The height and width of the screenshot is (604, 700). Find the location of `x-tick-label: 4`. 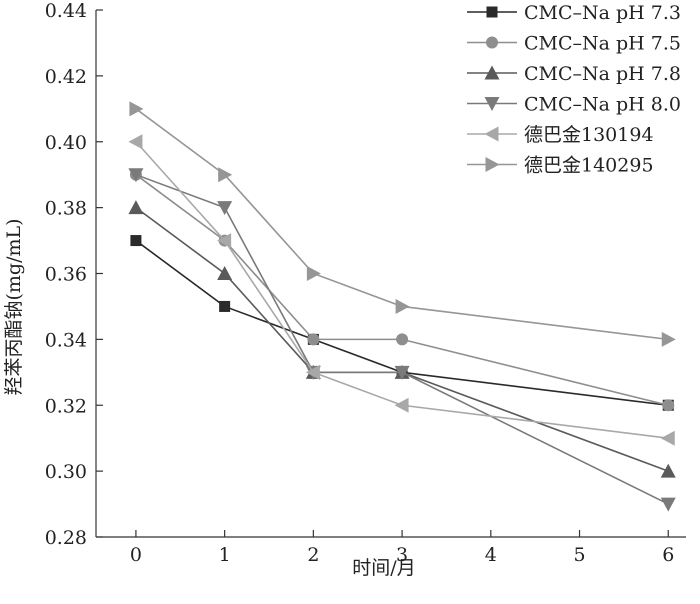

x-tick-label: 4 is located at coordinates (491, 555).